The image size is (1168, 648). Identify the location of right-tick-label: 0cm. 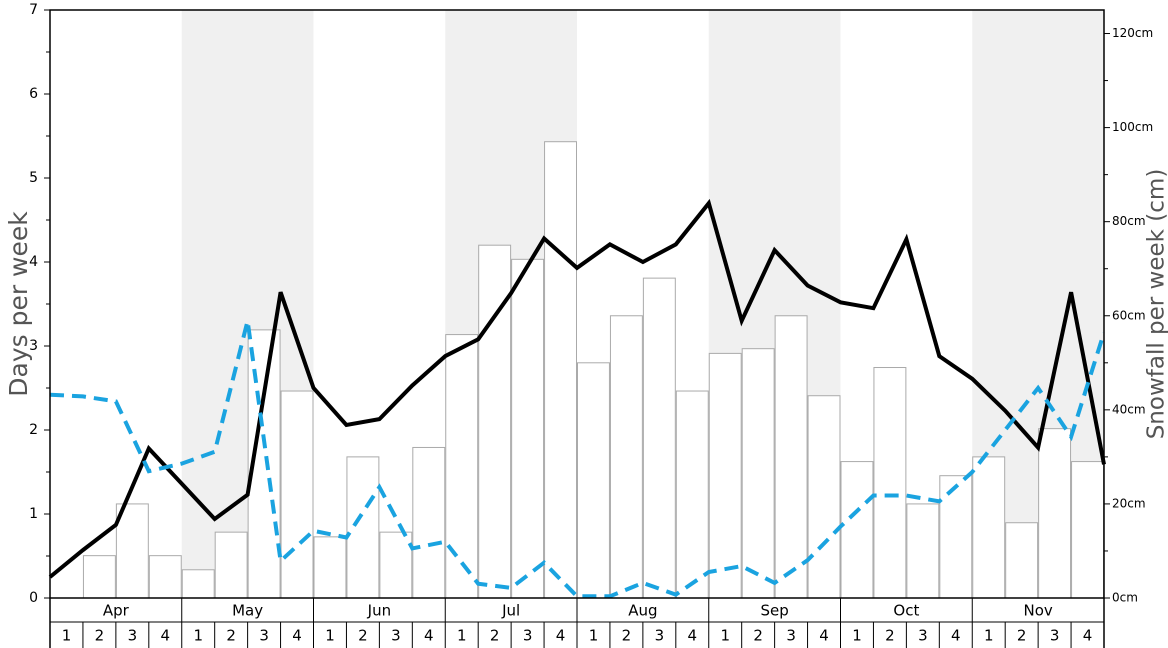
(1125, 598).